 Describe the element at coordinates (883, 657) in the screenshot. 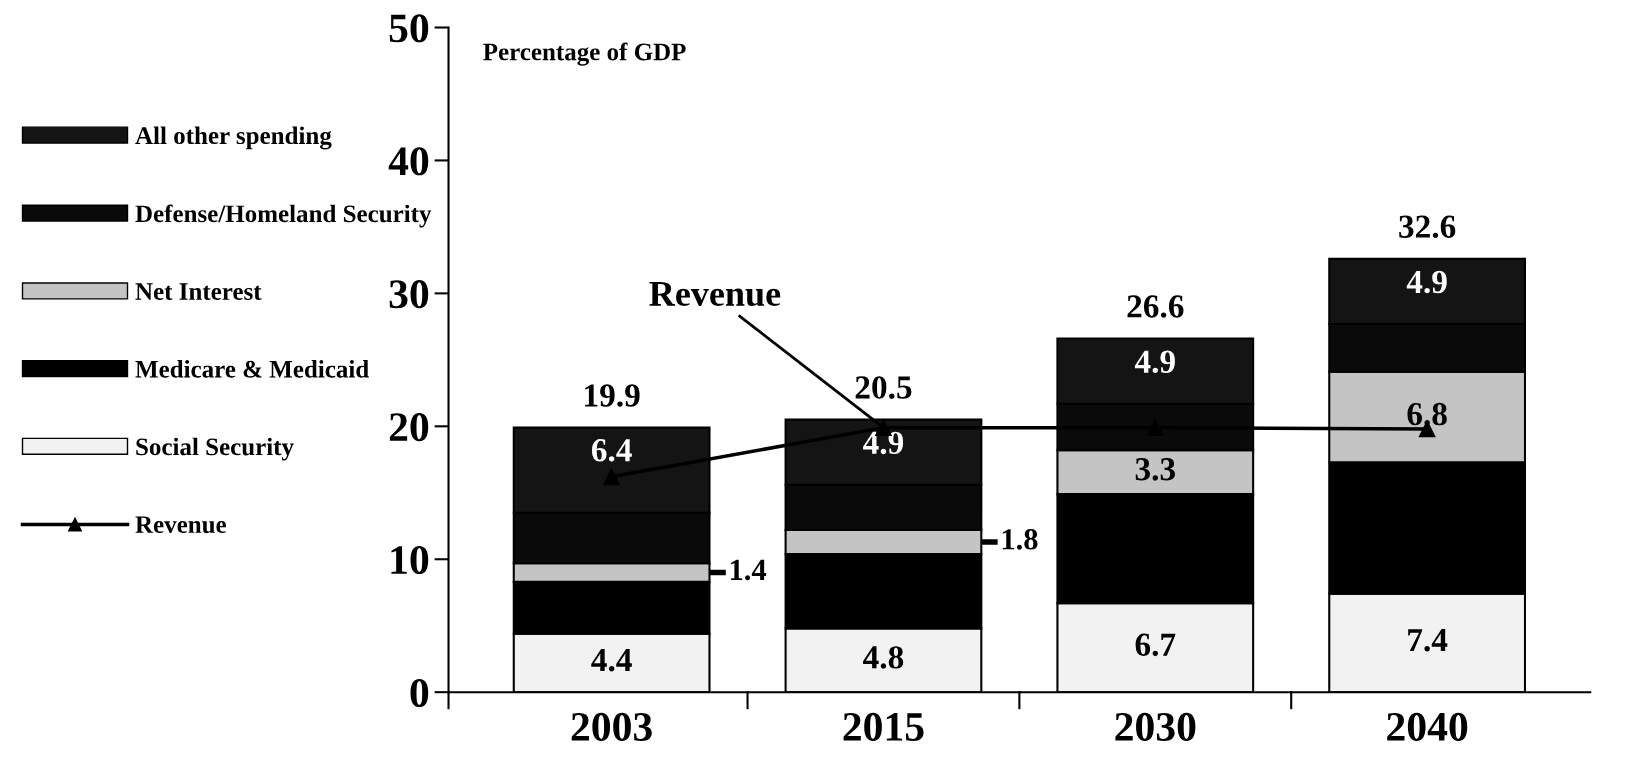

I see `data-label: 4.8` at that location.